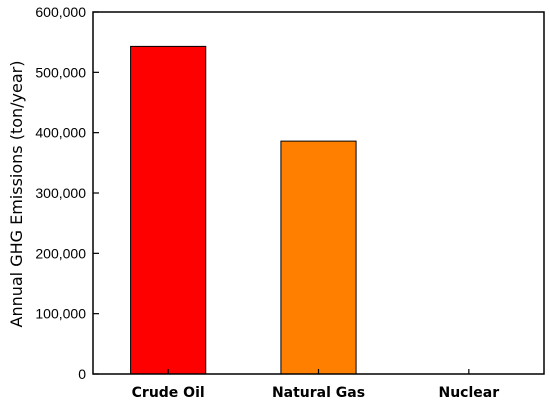 The height and width of the screenshot is (404, 550). Describe the element at coordinates (60, 314) in the screenshot. I see `y-tick-label: 100,000` at that location.